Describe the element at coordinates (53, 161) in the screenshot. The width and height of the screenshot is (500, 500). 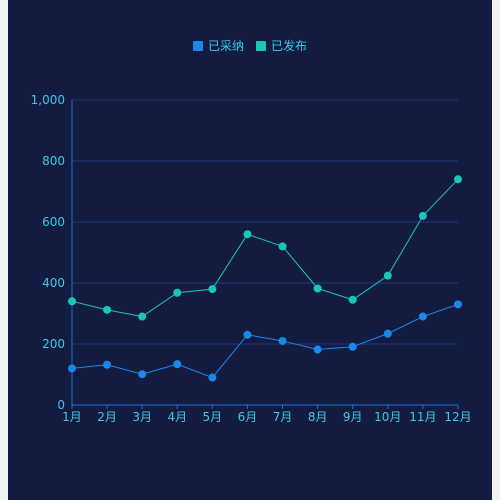
I see `y-tick-label: 800` at that location.